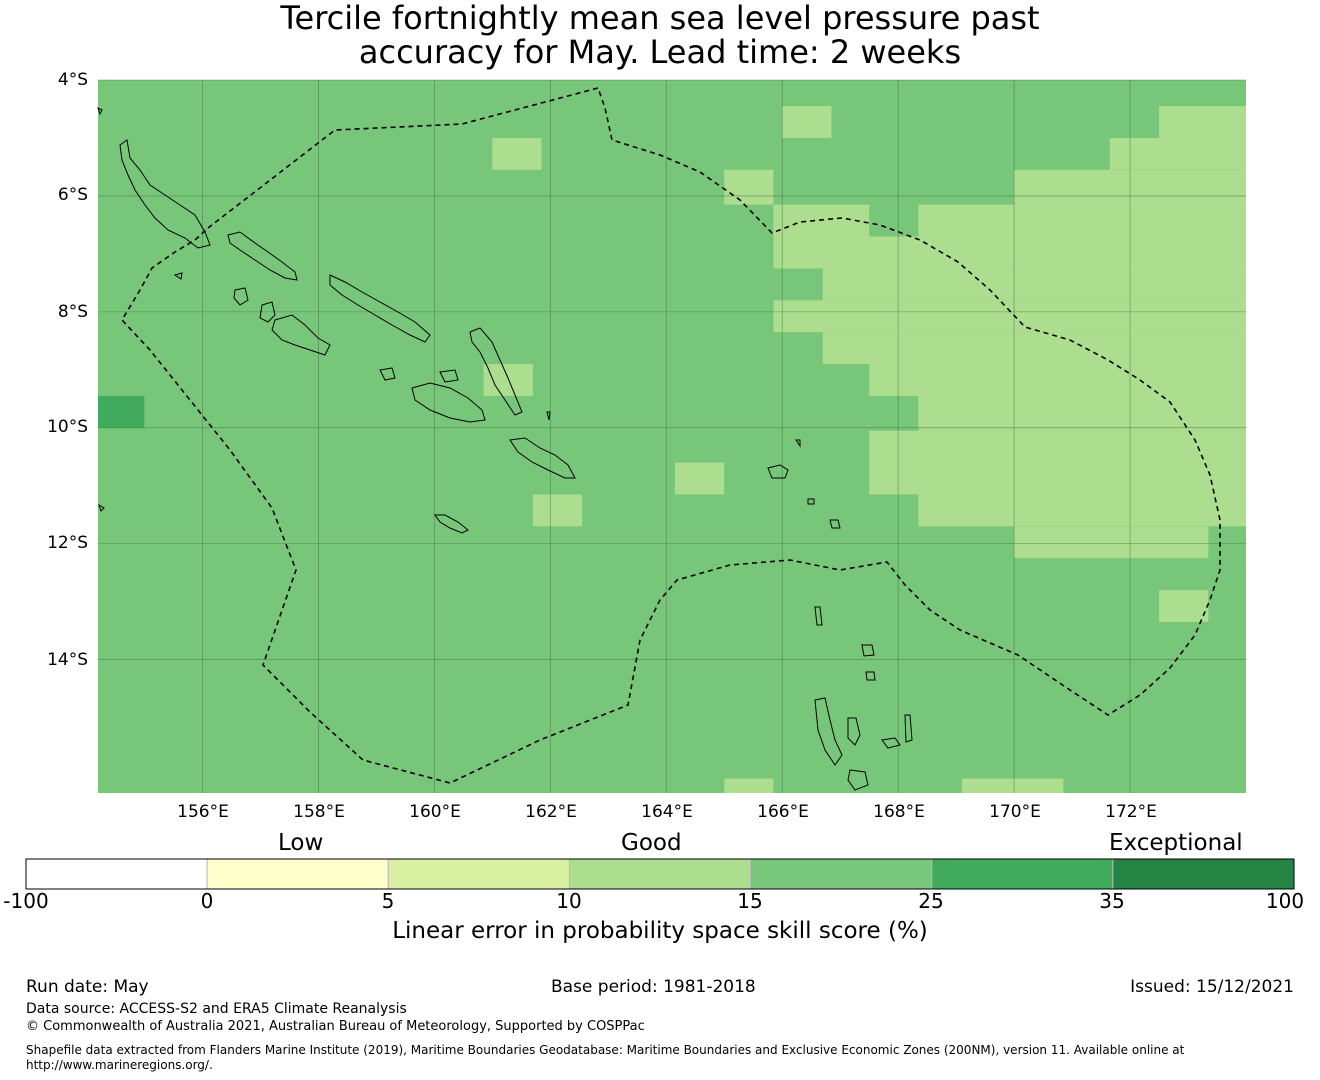 This screenshot has height=1080, width=1320. I want to click on cb-tick-0: 0, so click(207, 901).